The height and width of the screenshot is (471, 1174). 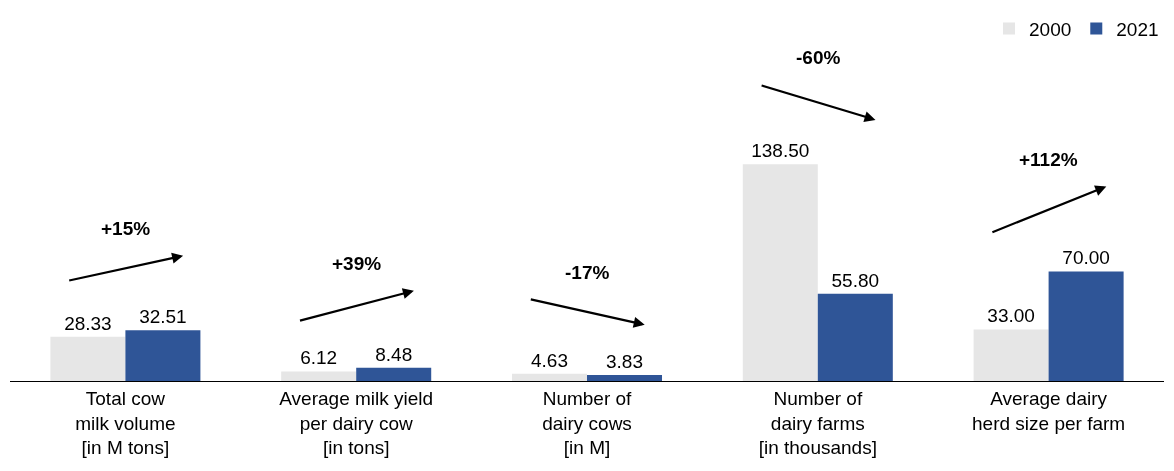 What do you see at coordinates (1137, 29) in the screenshot?
I see `legend-label: 2021` at bounding box center [1137, 29].